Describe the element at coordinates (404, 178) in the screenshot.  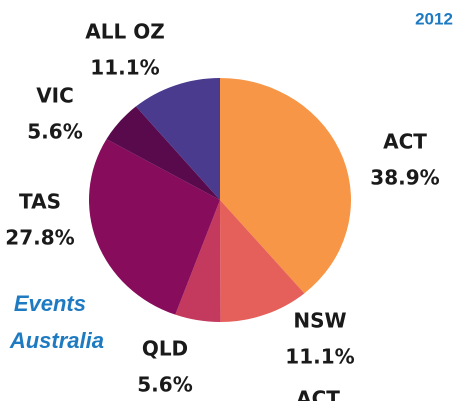
I see `value-label: 38.9%` at that location.